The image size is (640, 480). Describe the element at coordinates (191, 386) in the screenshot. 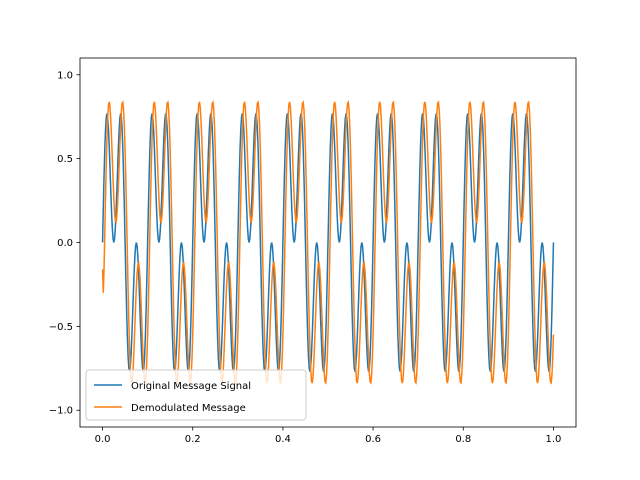

I see `legend-label-original: Original Message Signal` at that location.